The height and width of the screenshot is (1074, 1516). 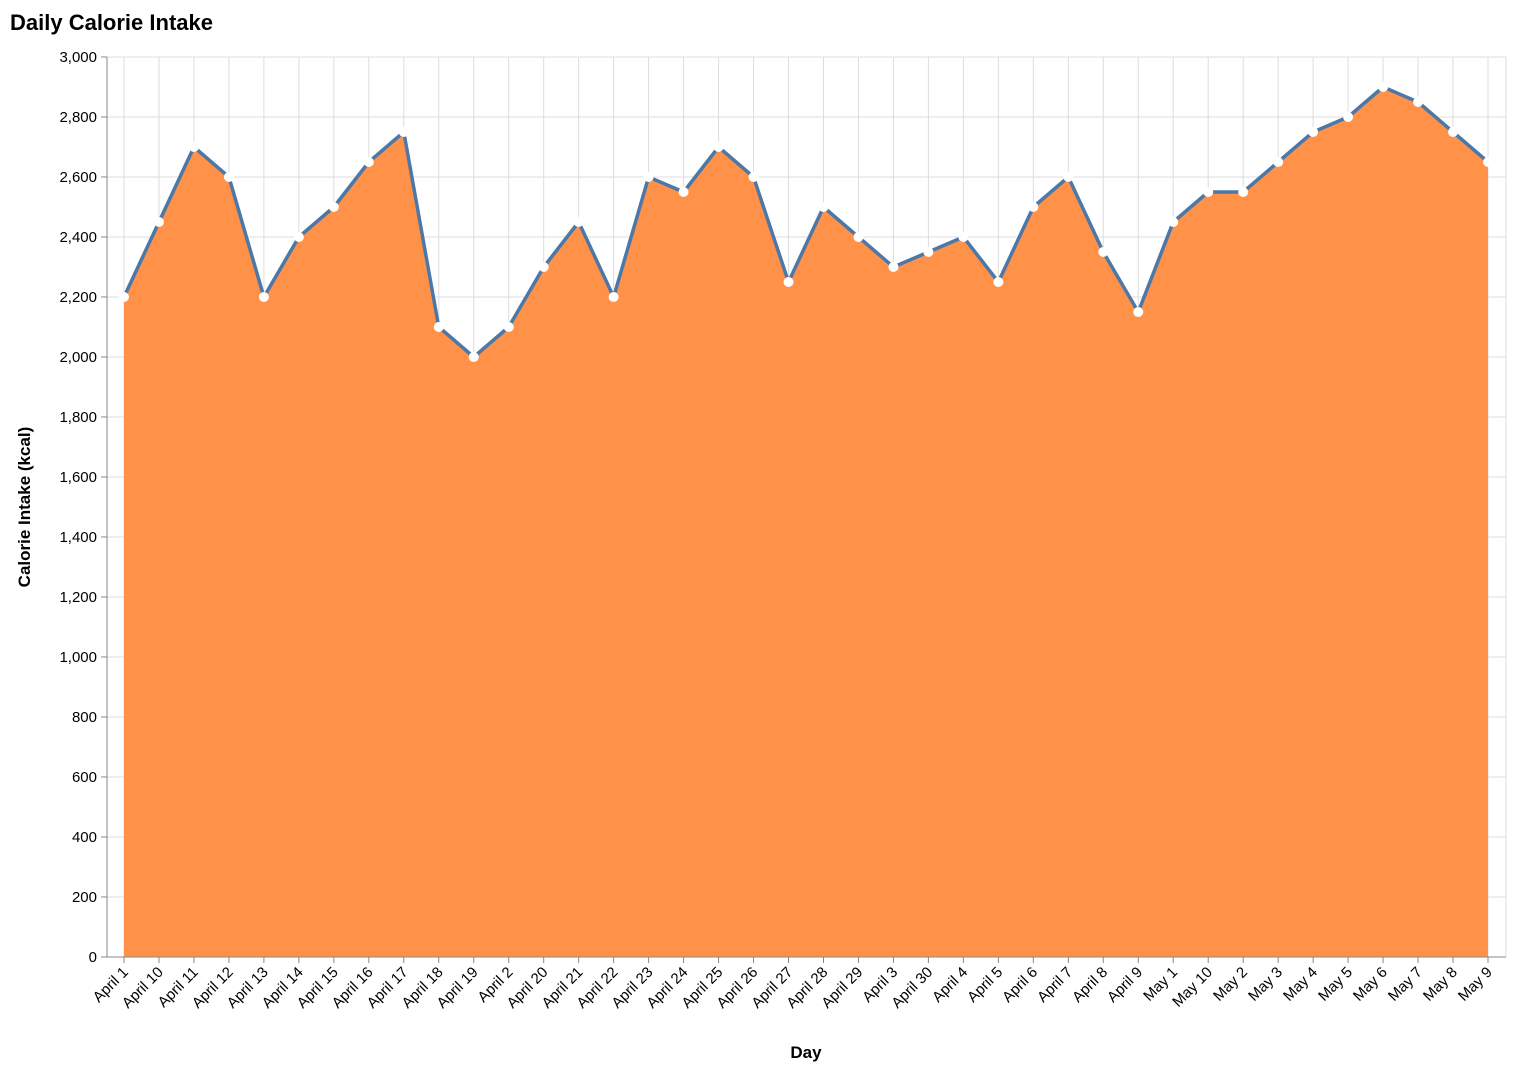 What do you see at coordinates (1440, 984) in the screenshot?
I see `x-tick-label: May 8` at bounding box center [1440, 984].